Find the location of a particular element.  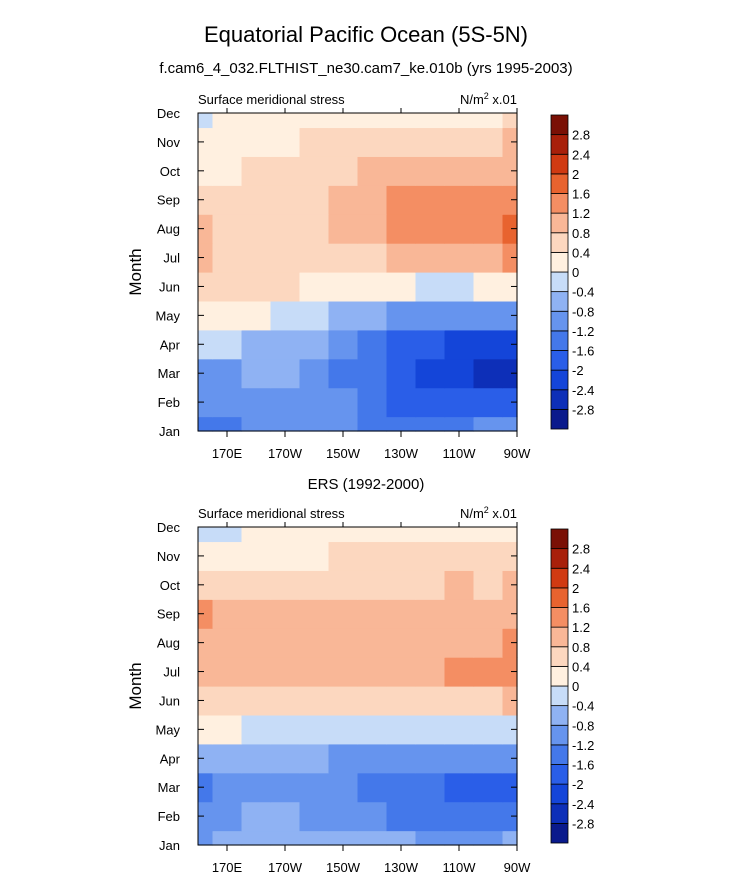

panel-2-colorbar-label: 2 is located at coordinates (575, 588).